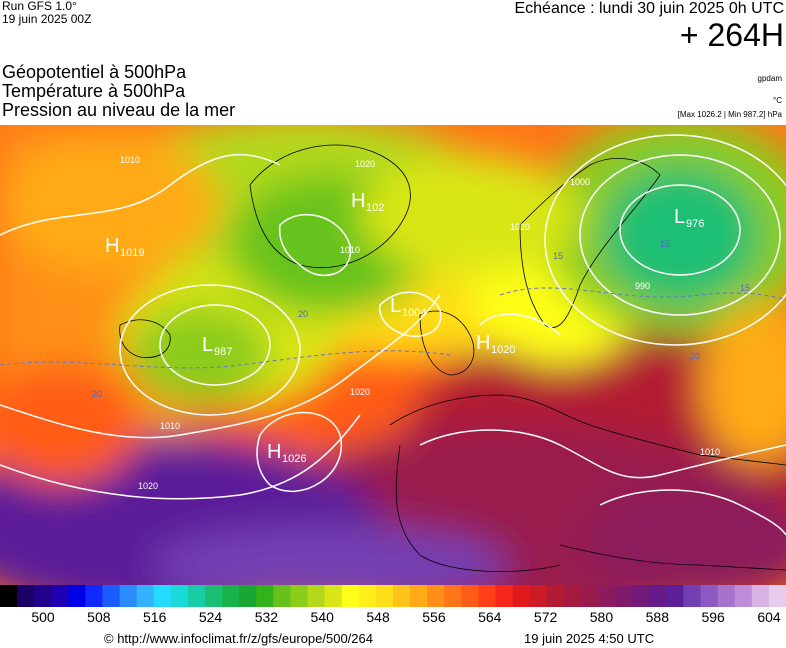 This screenshot has width=786, height=648. I want to click on variable-temperature: Température à 500hPa, so click(94, 91).